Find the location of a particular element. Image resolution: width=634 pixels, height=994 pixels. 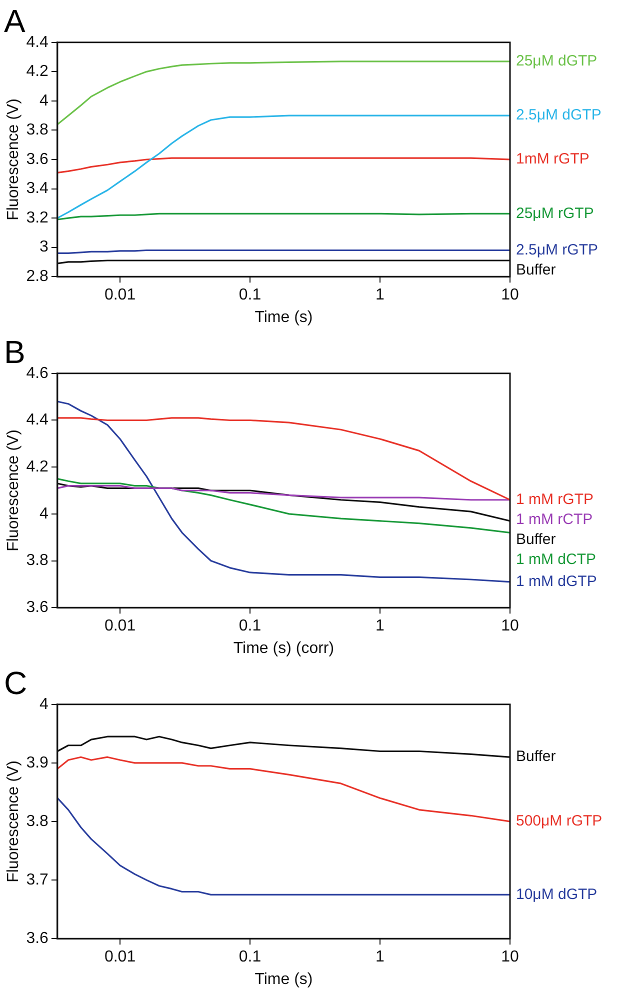

chart-title: C is located at coordinates (16, 683).